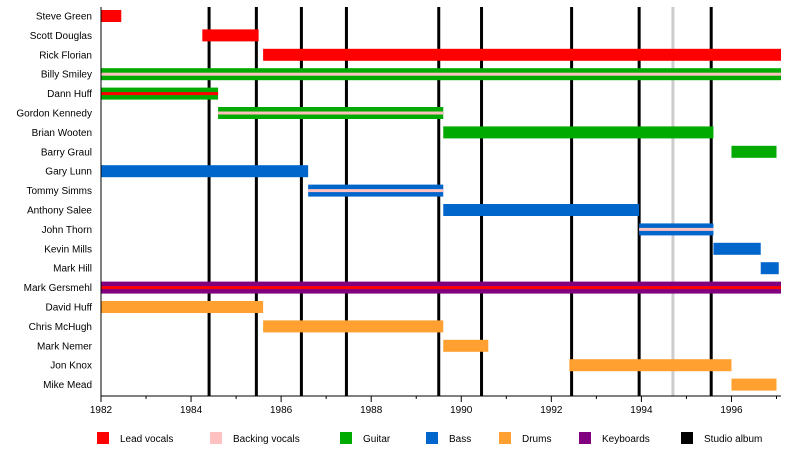 This screenshot has height=450, width=800. Describe the element at coordinates (59, 211) in the screenshot. I see `member-name-label: Anthony Salee` at that location.